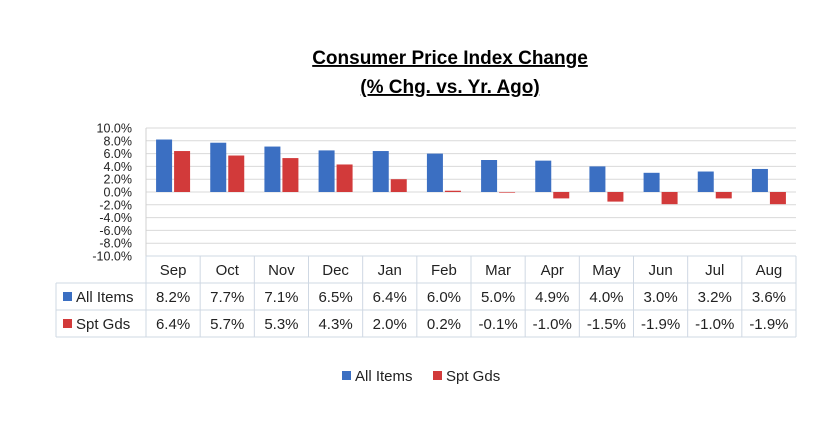 The height and width of the screenshot is (422, 820). Describe the element at coordinates (660, 270) in the screenshot. I see `category-label: Jun` at that location.